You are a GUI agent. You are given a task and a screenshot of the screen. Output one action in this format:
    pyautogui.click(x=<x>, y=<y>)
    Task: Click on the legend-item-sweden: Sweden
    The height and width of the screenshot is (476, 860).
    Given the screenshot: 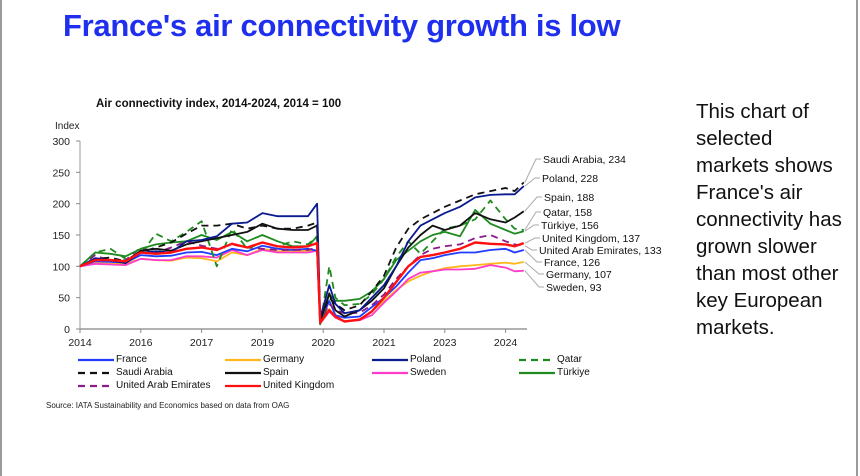 What is the action you would take?
    pyautogui.click(x=409, y=372)
    